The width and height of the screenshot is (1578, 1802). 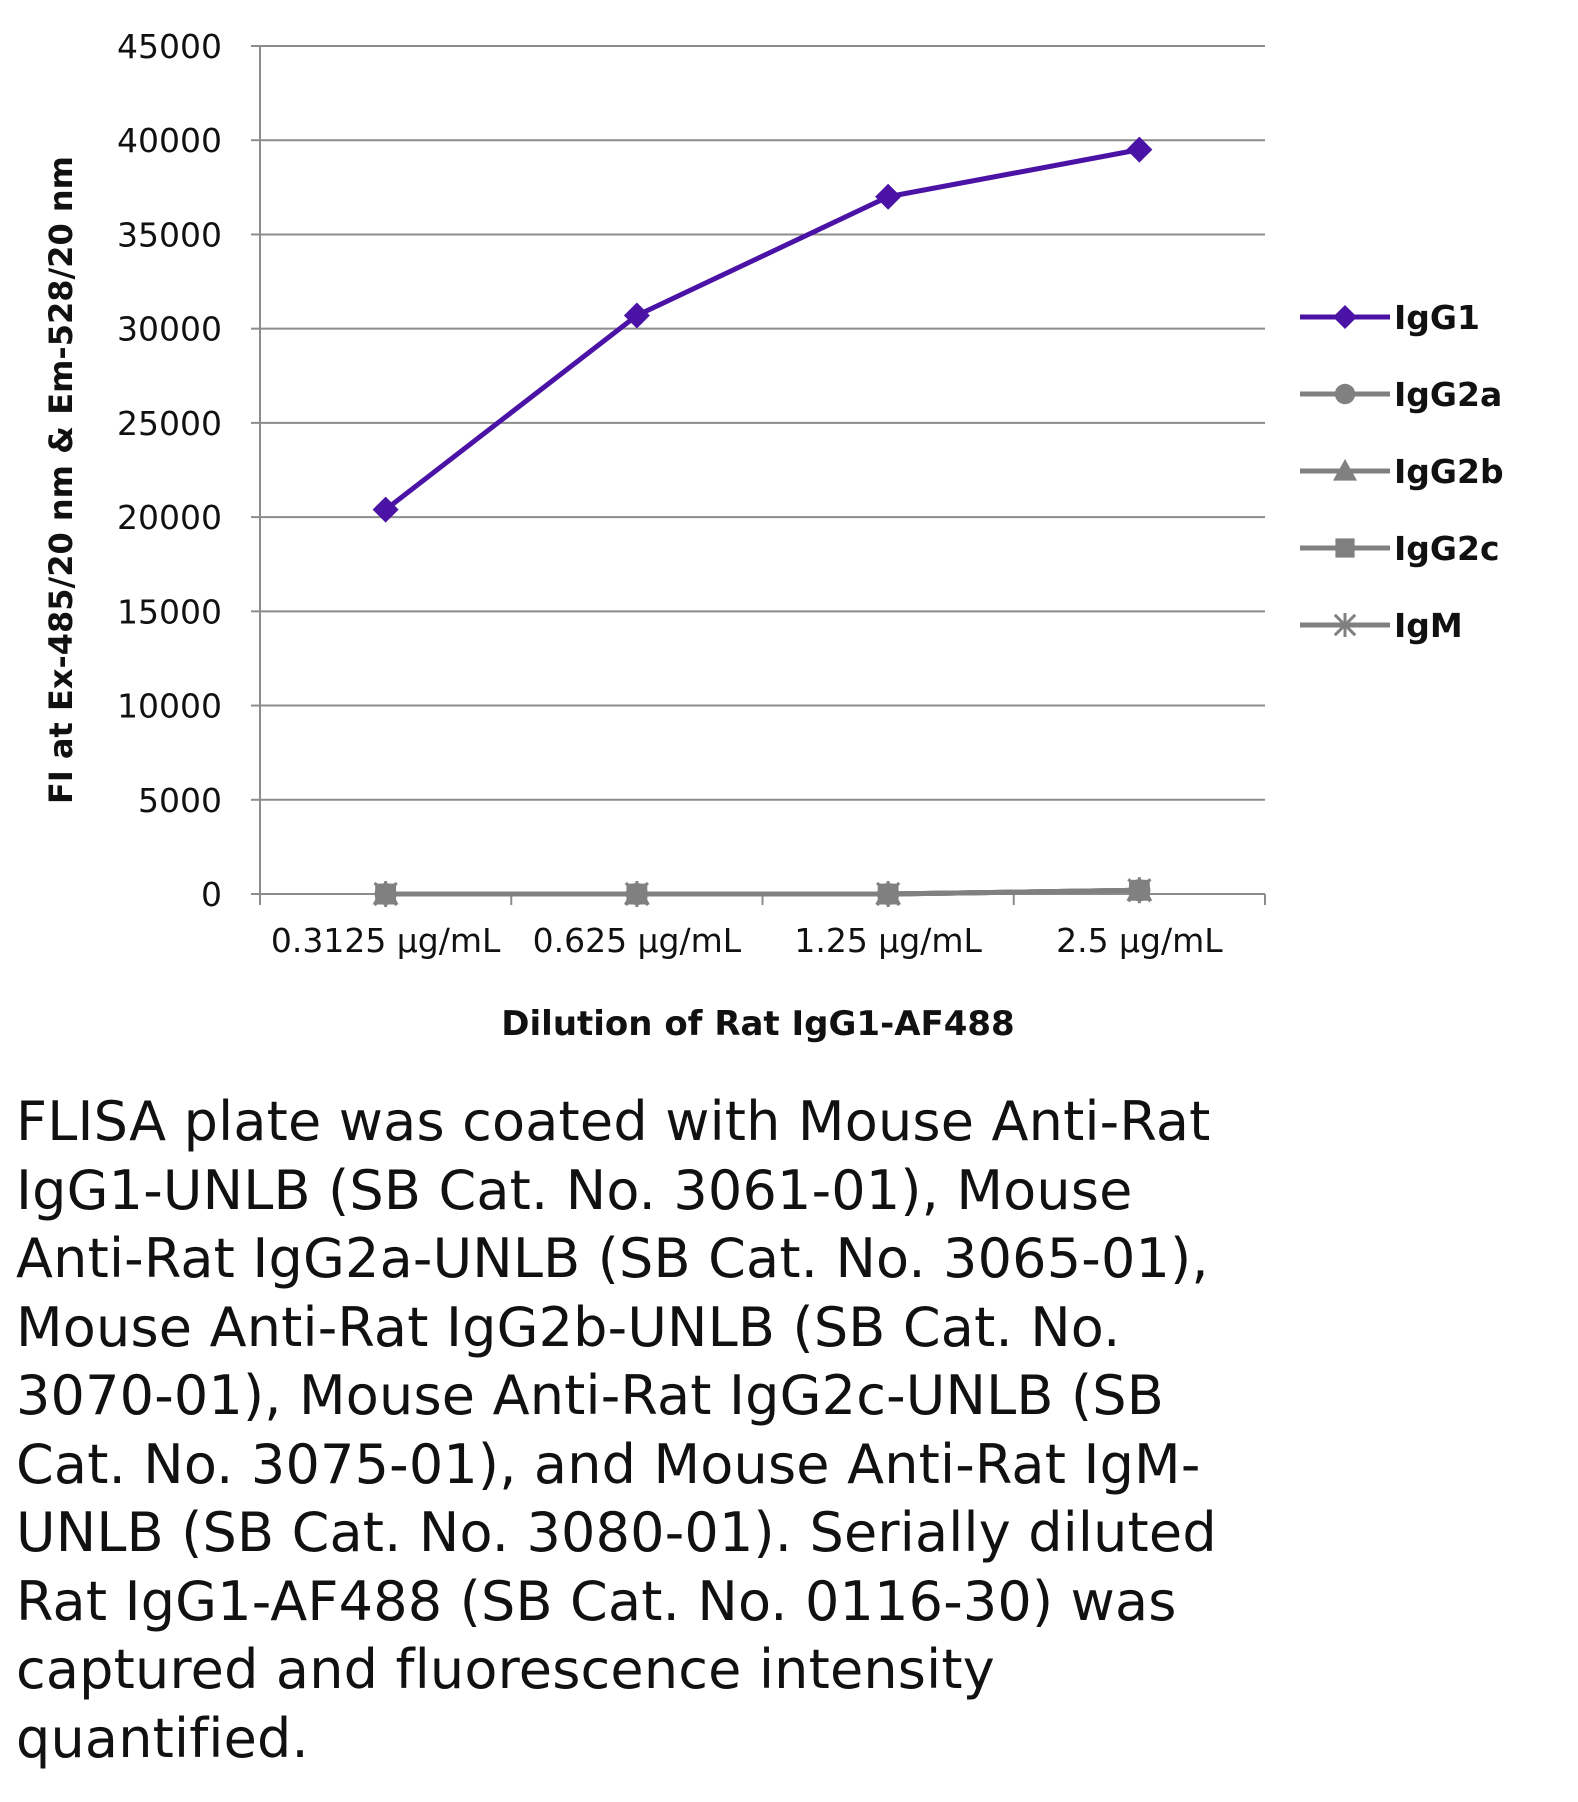 What do you see at coordinates (1428, 625) in the screenshot?
I see `legend-label: IgM` at bounding box center [1428, 625].